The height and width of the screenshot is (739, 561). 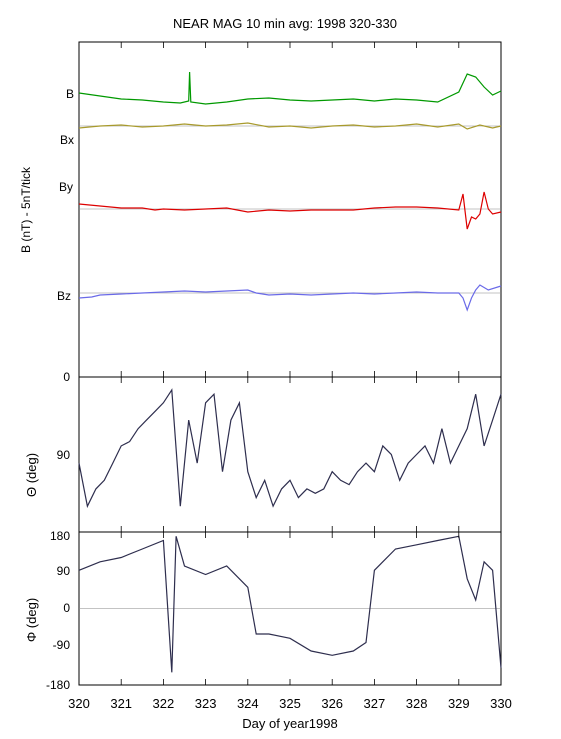 What do you see at coordinates (62, 645) in the screenshot?
I see `panel-phi-ytick-neg90: -90` at bounding box center [62, 645].